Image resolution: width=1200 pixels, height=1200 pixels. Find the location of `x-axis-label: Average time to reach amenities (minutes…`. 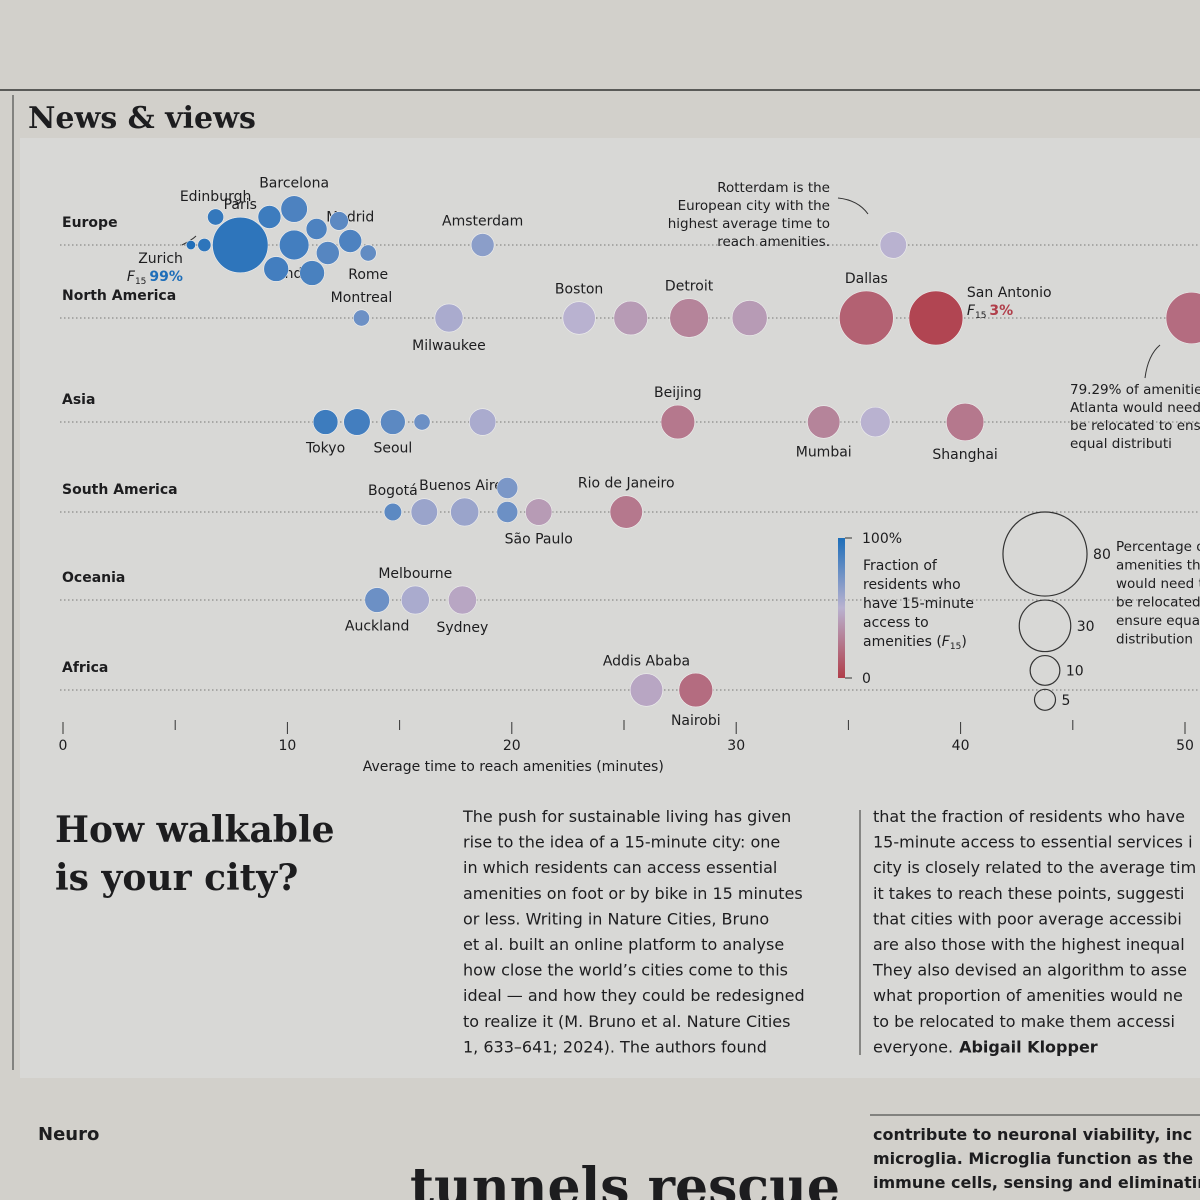

x-axis-label: Average time to reach amenities (minutes… is located at coordinates (513, 767).